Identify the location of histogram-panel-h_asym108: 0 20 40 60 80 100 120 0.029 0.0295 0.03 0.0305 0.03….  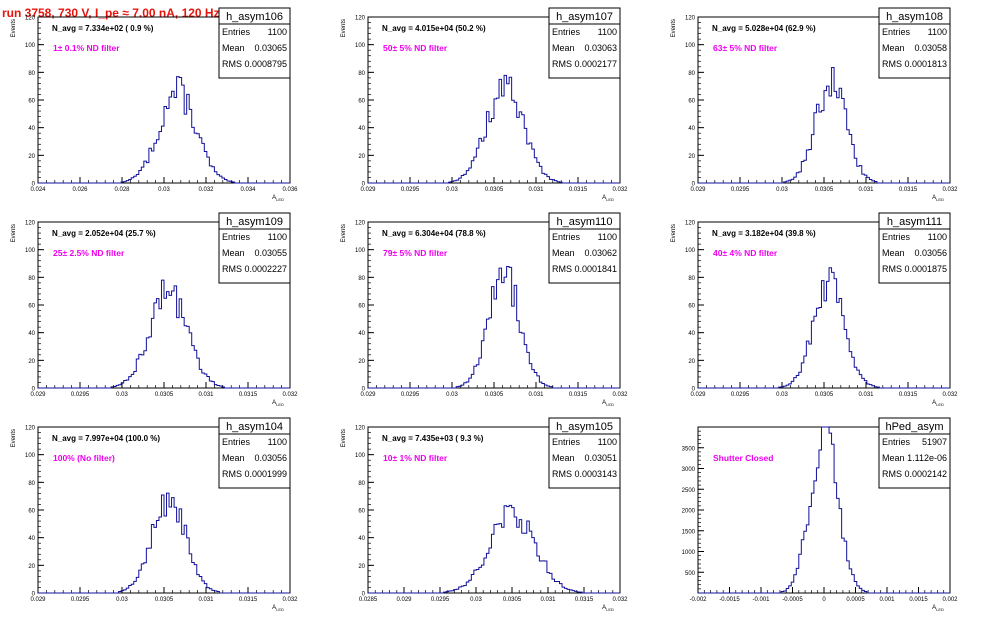
(814, 104).